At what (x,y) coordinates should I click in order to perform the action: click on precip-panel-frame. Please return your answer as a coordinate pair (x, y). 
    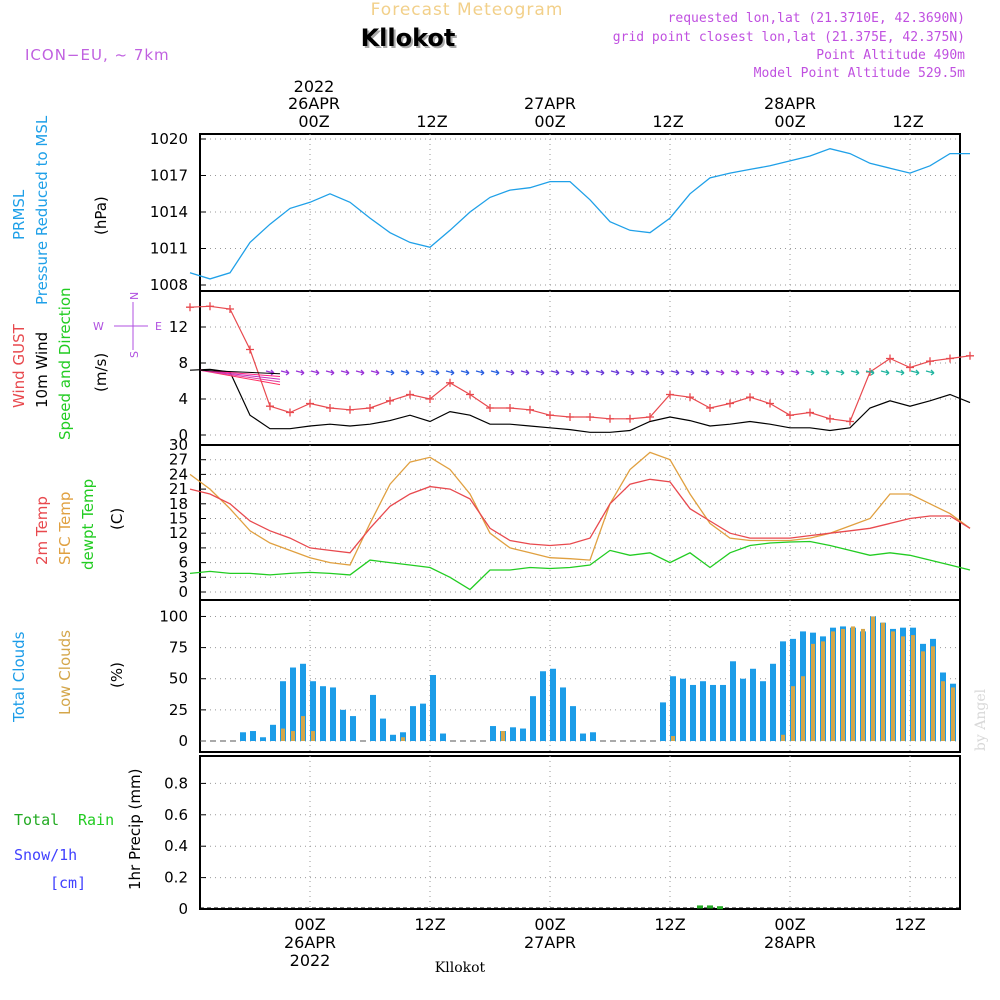
    Looking at the image, I should click on (580, 832).